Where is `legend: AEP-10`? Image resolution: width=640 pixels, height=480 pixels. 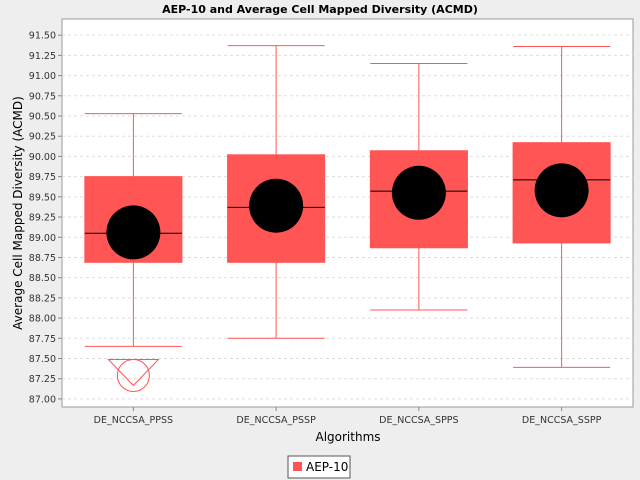 legend: AEP-10 is located at coordinates (319, 467).